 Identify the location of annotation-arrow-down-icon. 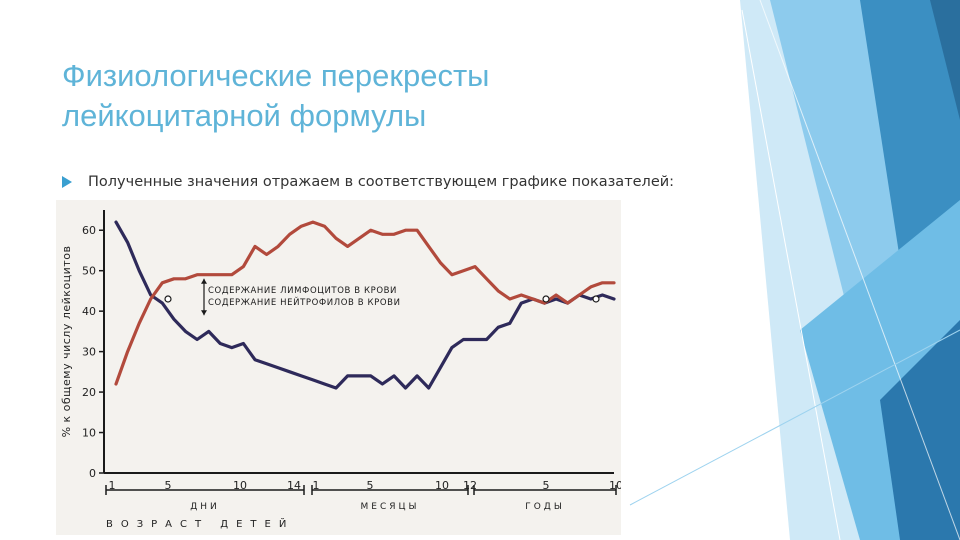
(204, 313).